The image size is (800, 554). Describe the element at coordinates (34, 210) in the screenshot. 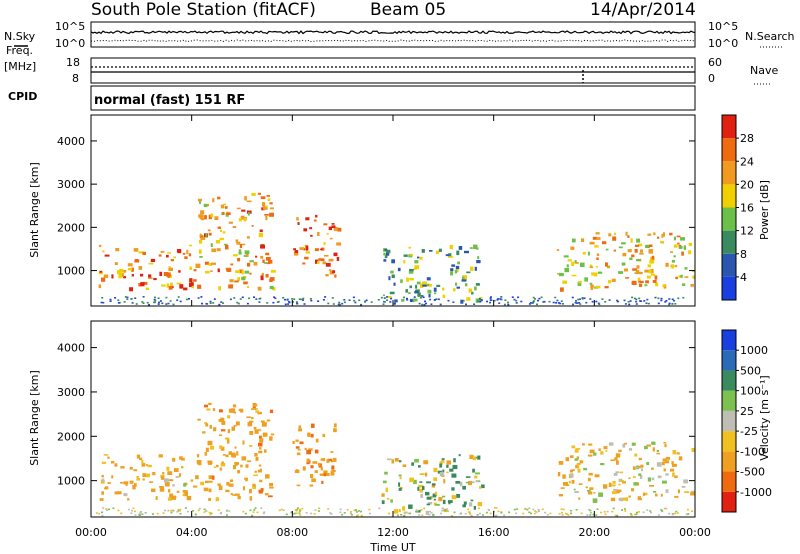

I see `power-ylabel: Slant Range [km]` at that location.